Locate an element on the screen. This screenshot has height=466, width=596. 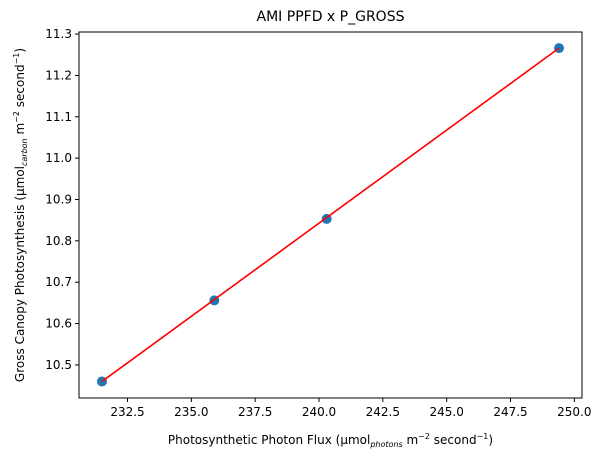
y-axis-label-mid: m is located at coordinates (20, 131).